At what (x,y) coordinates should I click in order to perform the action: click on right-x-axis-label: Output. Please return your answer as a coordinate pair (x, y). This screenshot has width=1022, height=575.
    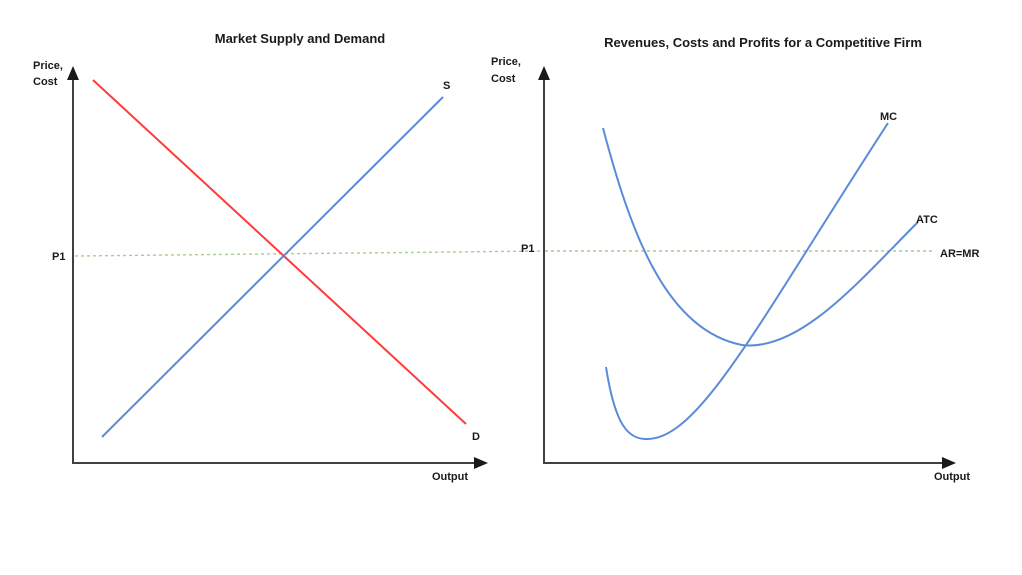
    Looking at the image, I should click on (952, 477).